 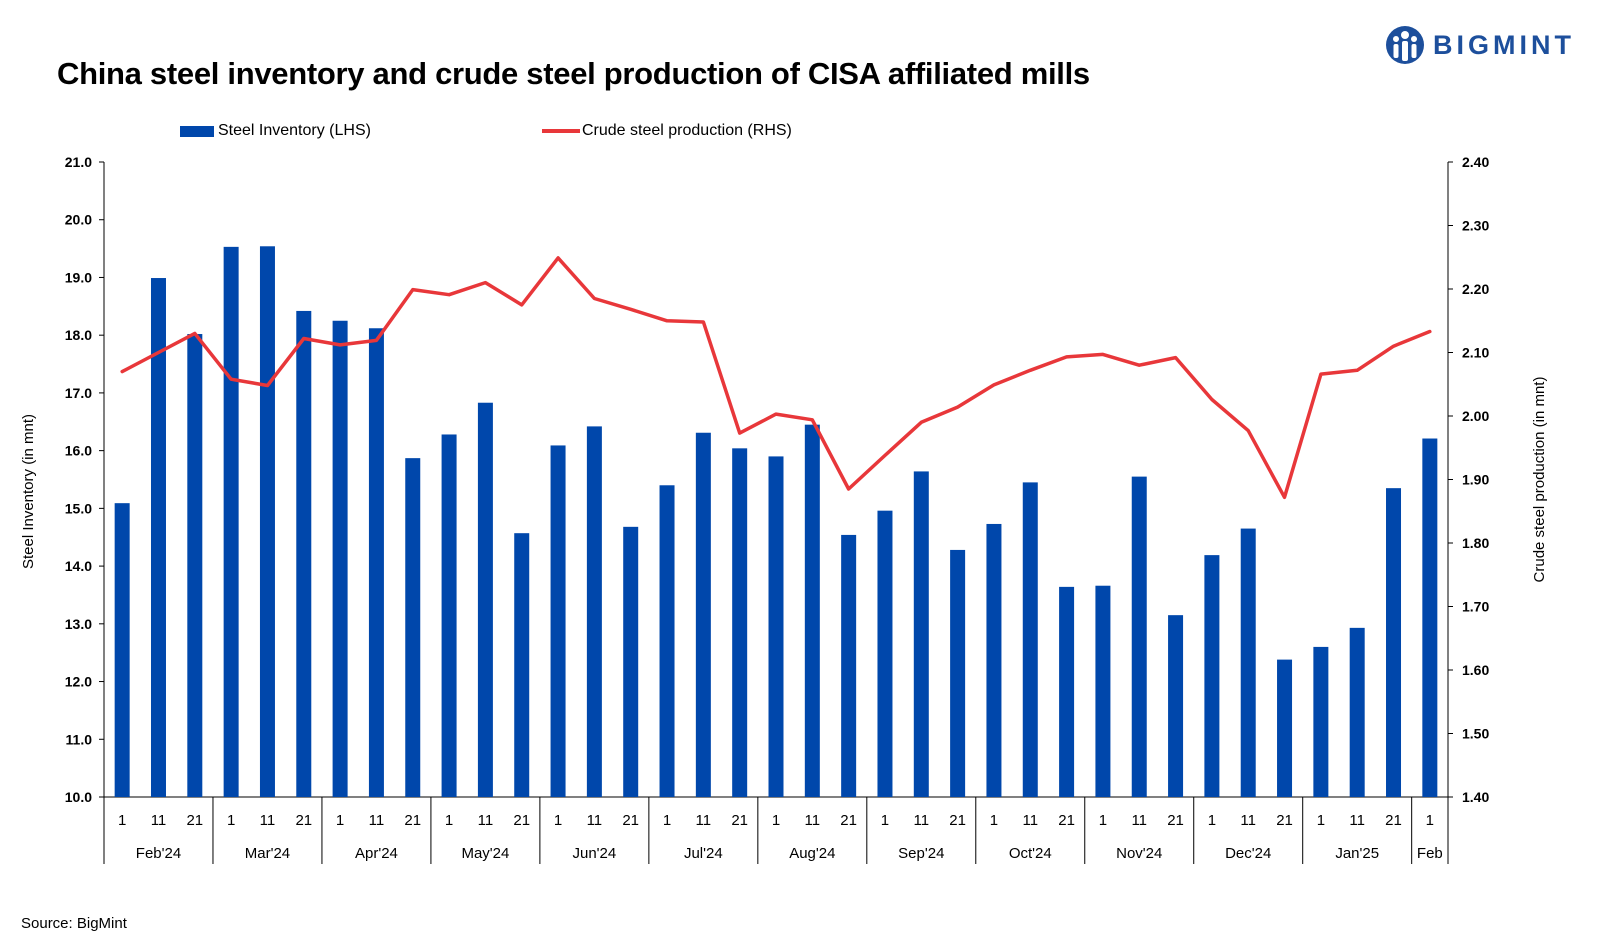 I want to click on left-tick-label: 18.0, so click(x=78, y=335).